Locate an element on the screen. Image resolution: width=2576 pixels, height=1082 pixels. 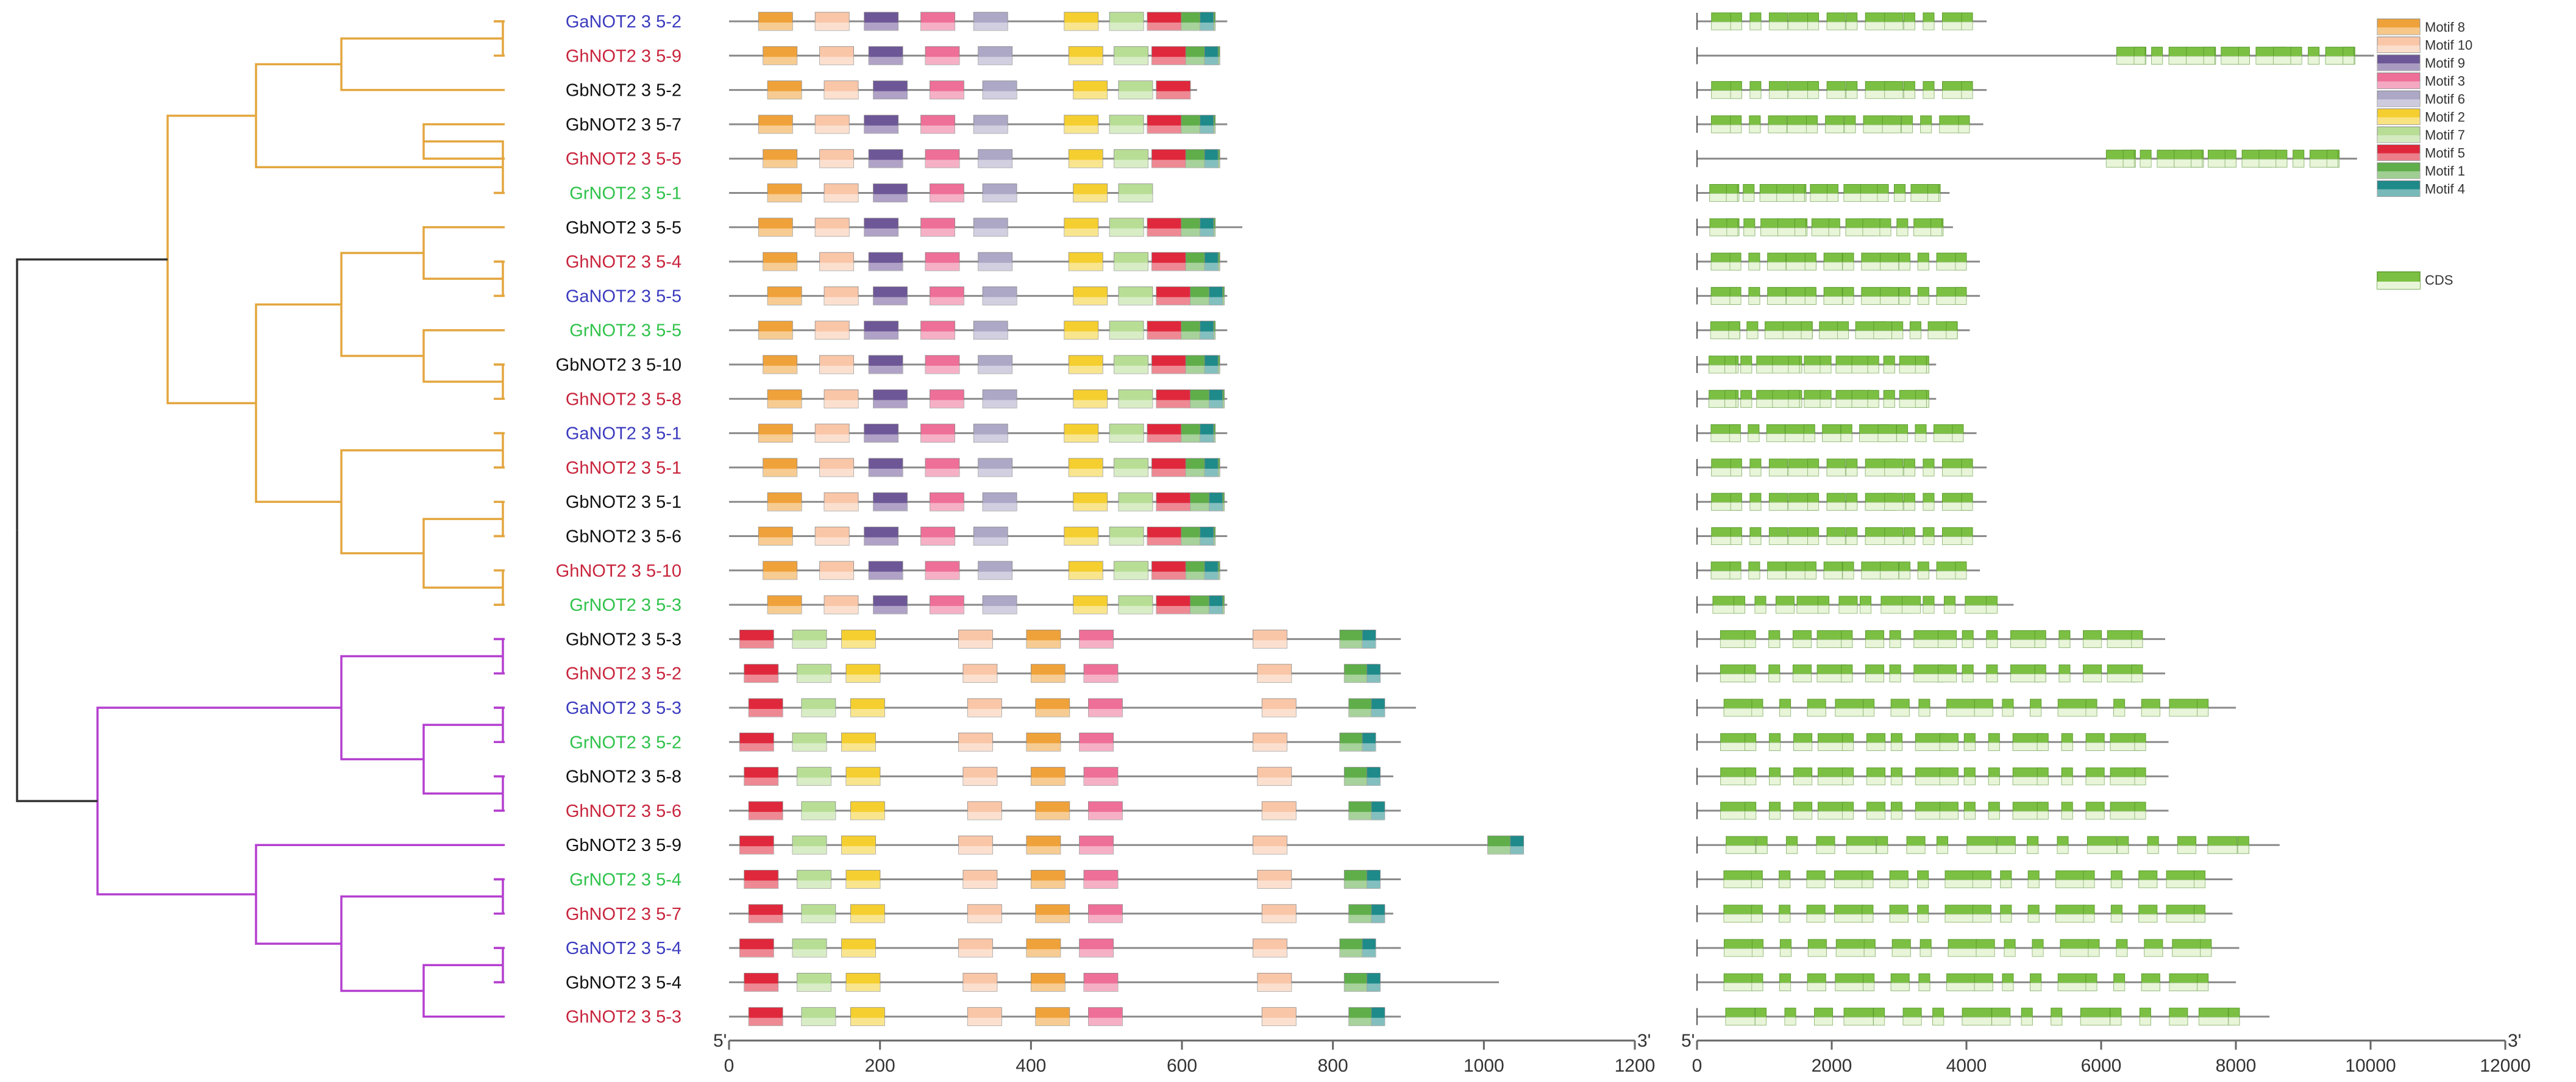
axis-tick-label: 2000 is located at coordinates (1832, 1066).